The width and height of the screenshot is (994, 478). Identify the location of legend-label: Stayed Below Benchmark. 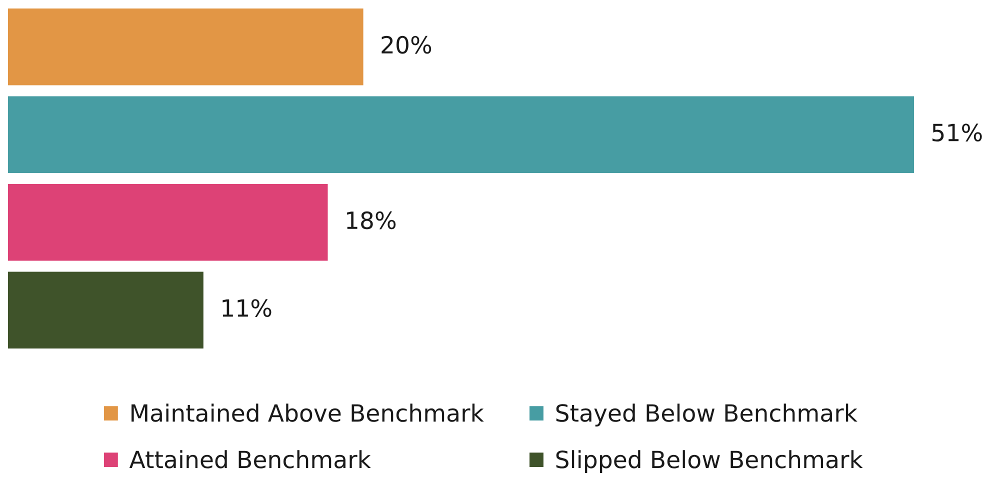
(707, 415).